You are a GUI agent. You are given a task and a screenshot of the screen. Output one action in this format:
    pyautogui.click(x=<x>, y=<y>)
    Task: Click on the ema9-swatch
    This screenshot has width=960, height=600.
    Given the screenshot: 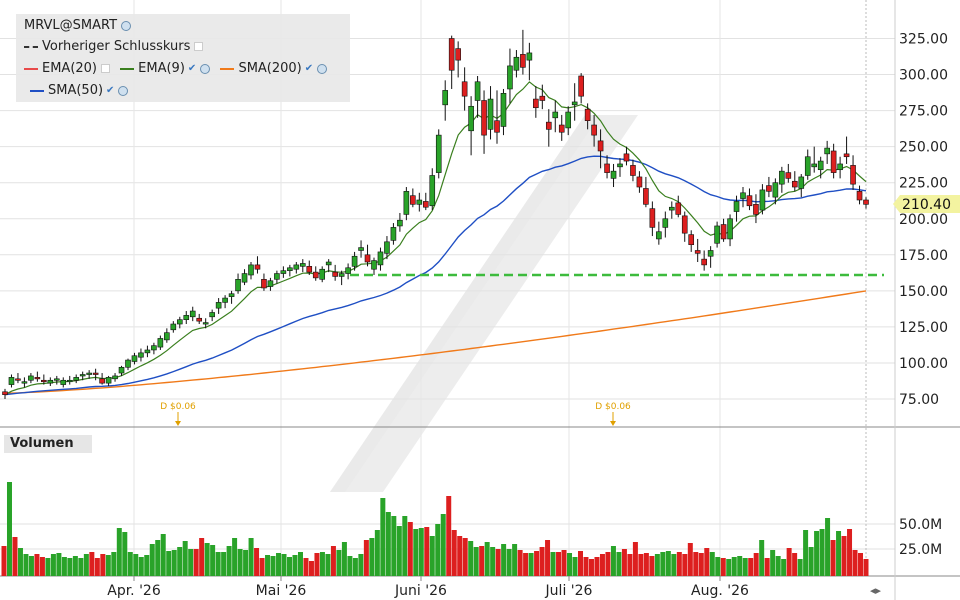 What is the action you would take?
    pyautogui.click(x=127, y=68)
    